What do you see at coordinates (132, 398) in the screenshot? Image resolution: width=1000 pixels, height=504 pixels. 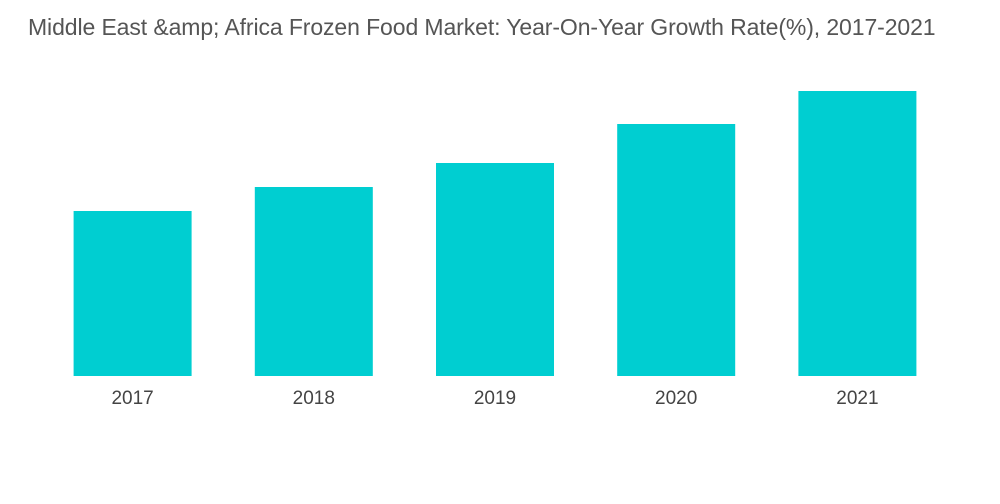 I see `x-tick-label-2017: 2017` at bounding box center [132, 398].